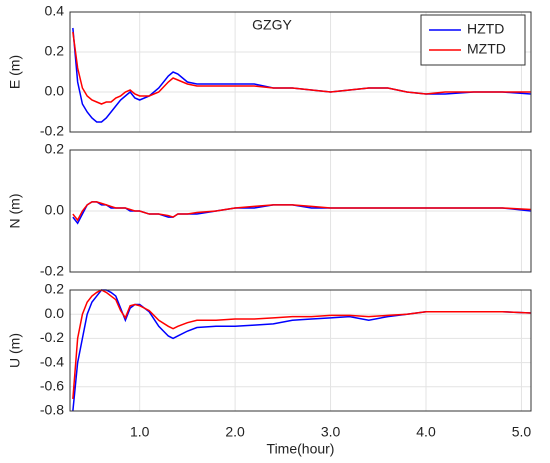  Describe the element at coordinates (15, 350) in the screenshot. I see `y-axis-label: U (m)` at that location.